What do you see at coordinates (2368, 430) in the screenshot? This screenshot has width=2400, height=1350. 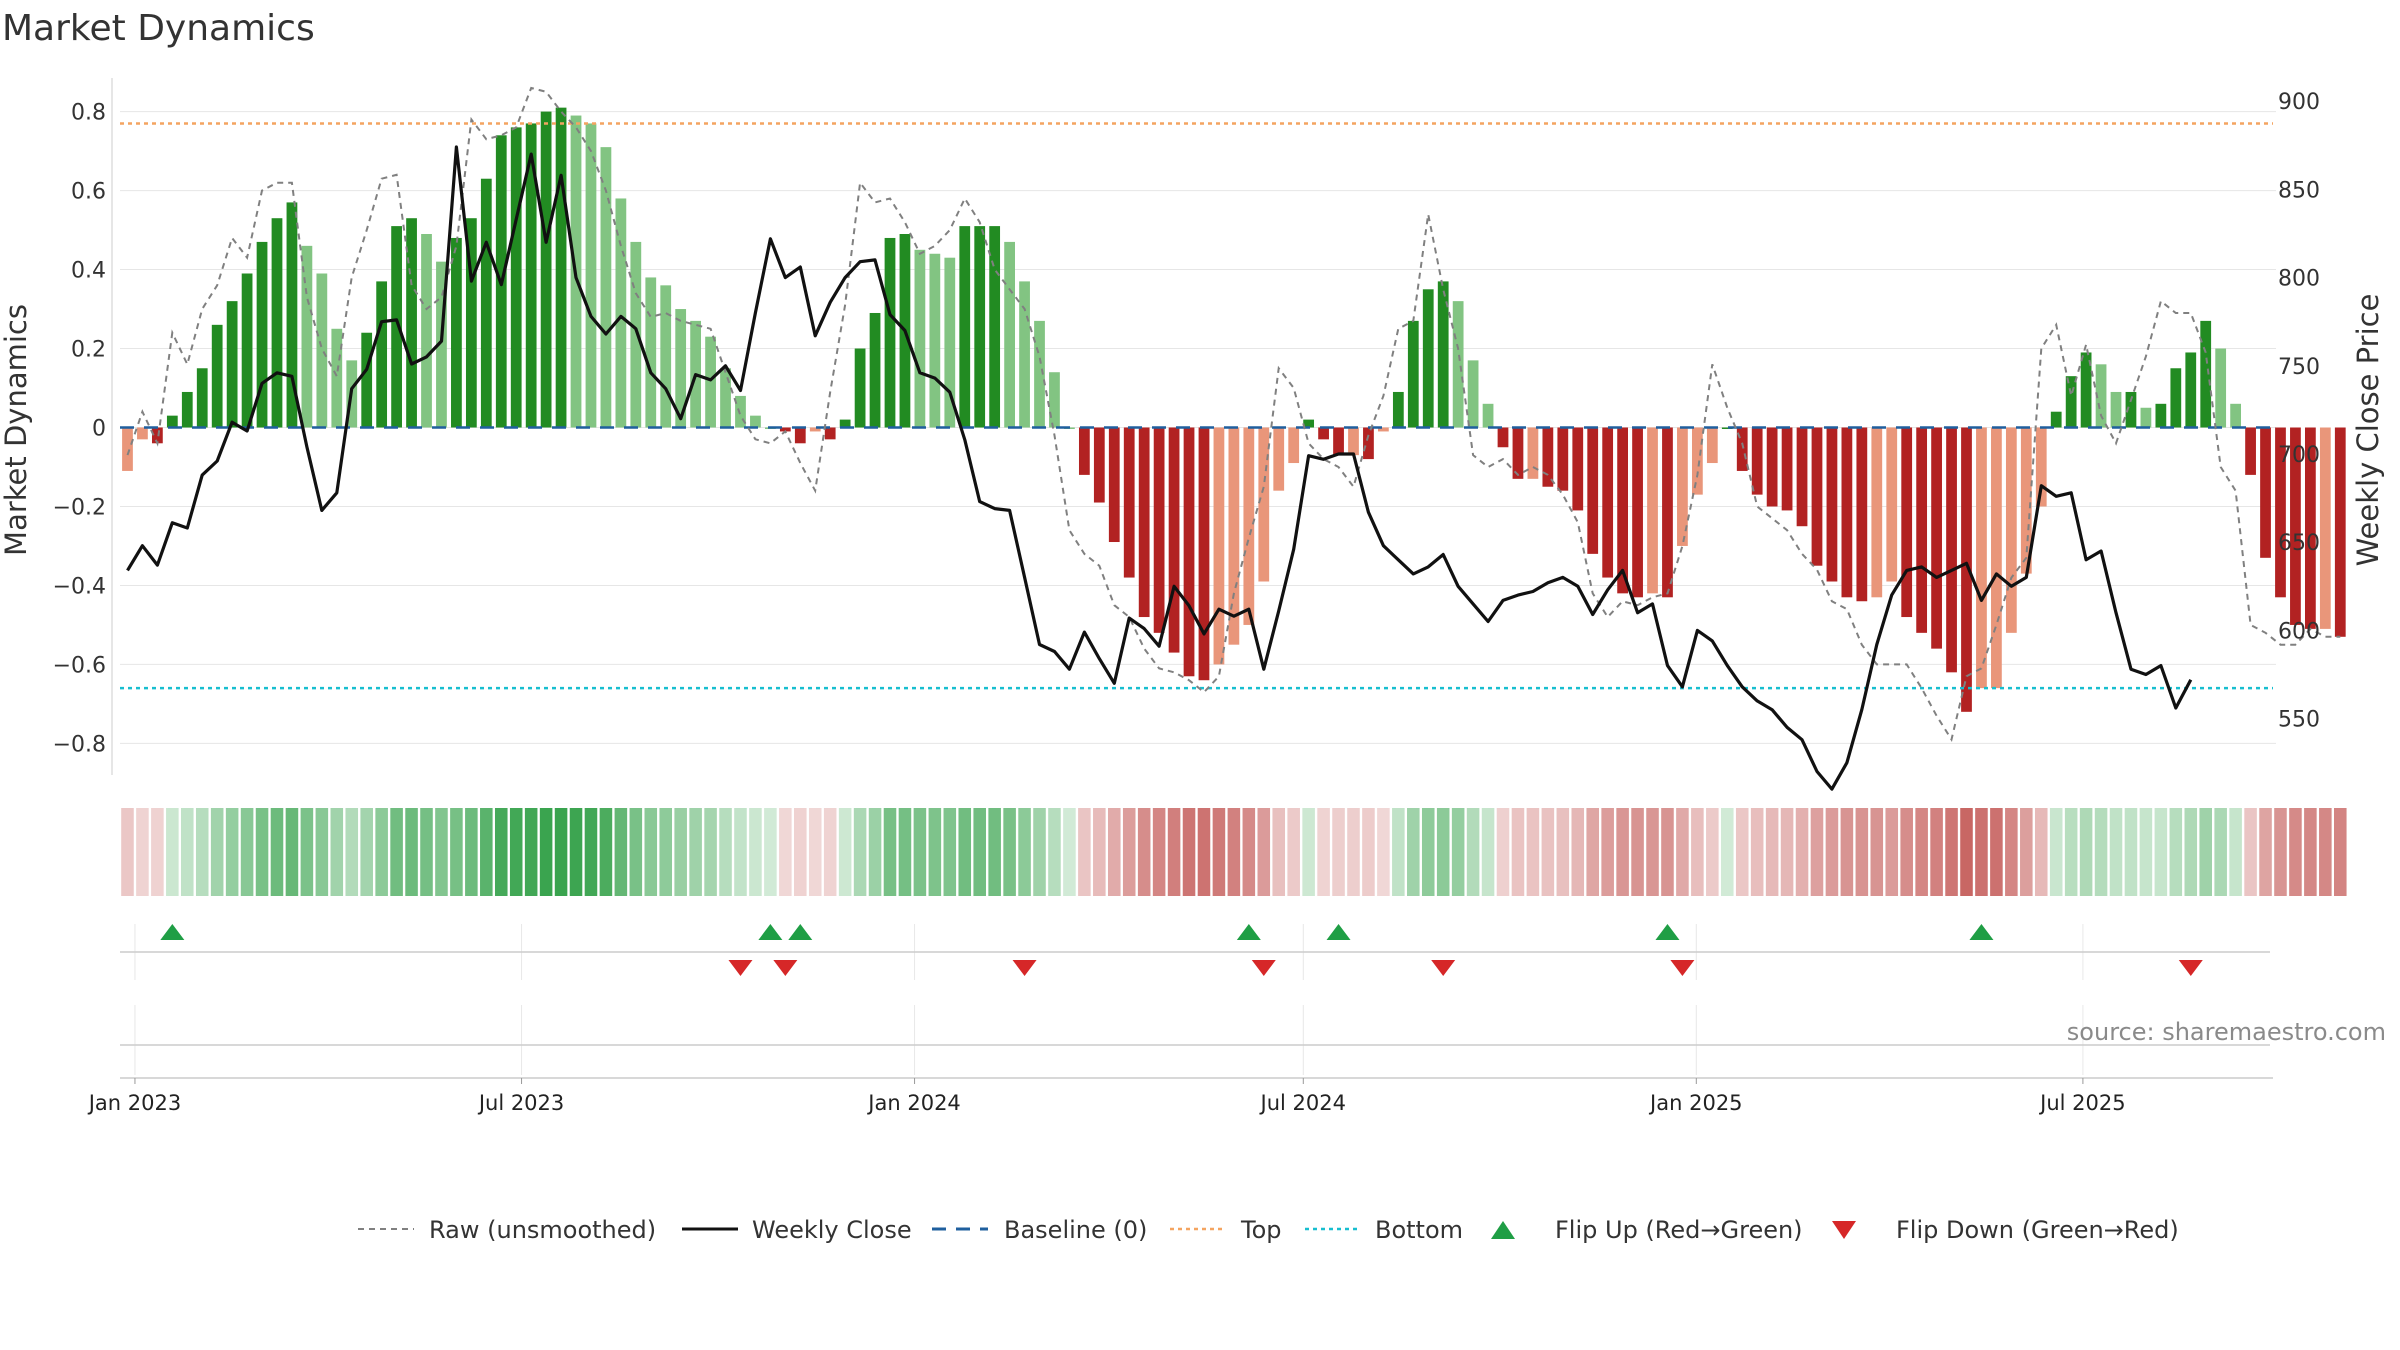 I see `y-axis-right-title: Weekly Close Price` at bounding box center [2368, 430].